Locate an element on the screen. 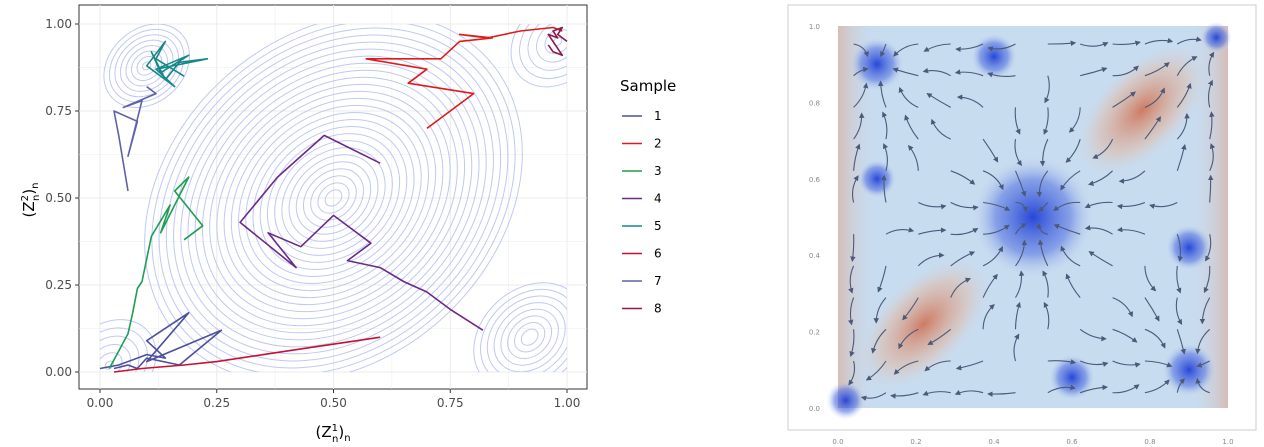  x-axis-title: (Z1 n)n is located at coordinates (332, 434).